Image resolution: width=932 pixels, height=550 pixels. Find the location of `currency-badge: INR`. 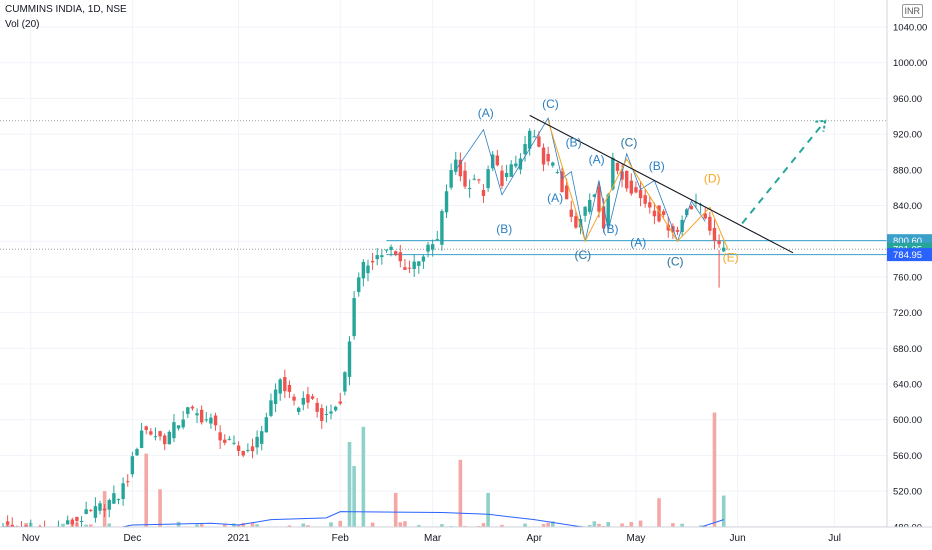

currency-badge: INR is located at coordinates (912, 11).